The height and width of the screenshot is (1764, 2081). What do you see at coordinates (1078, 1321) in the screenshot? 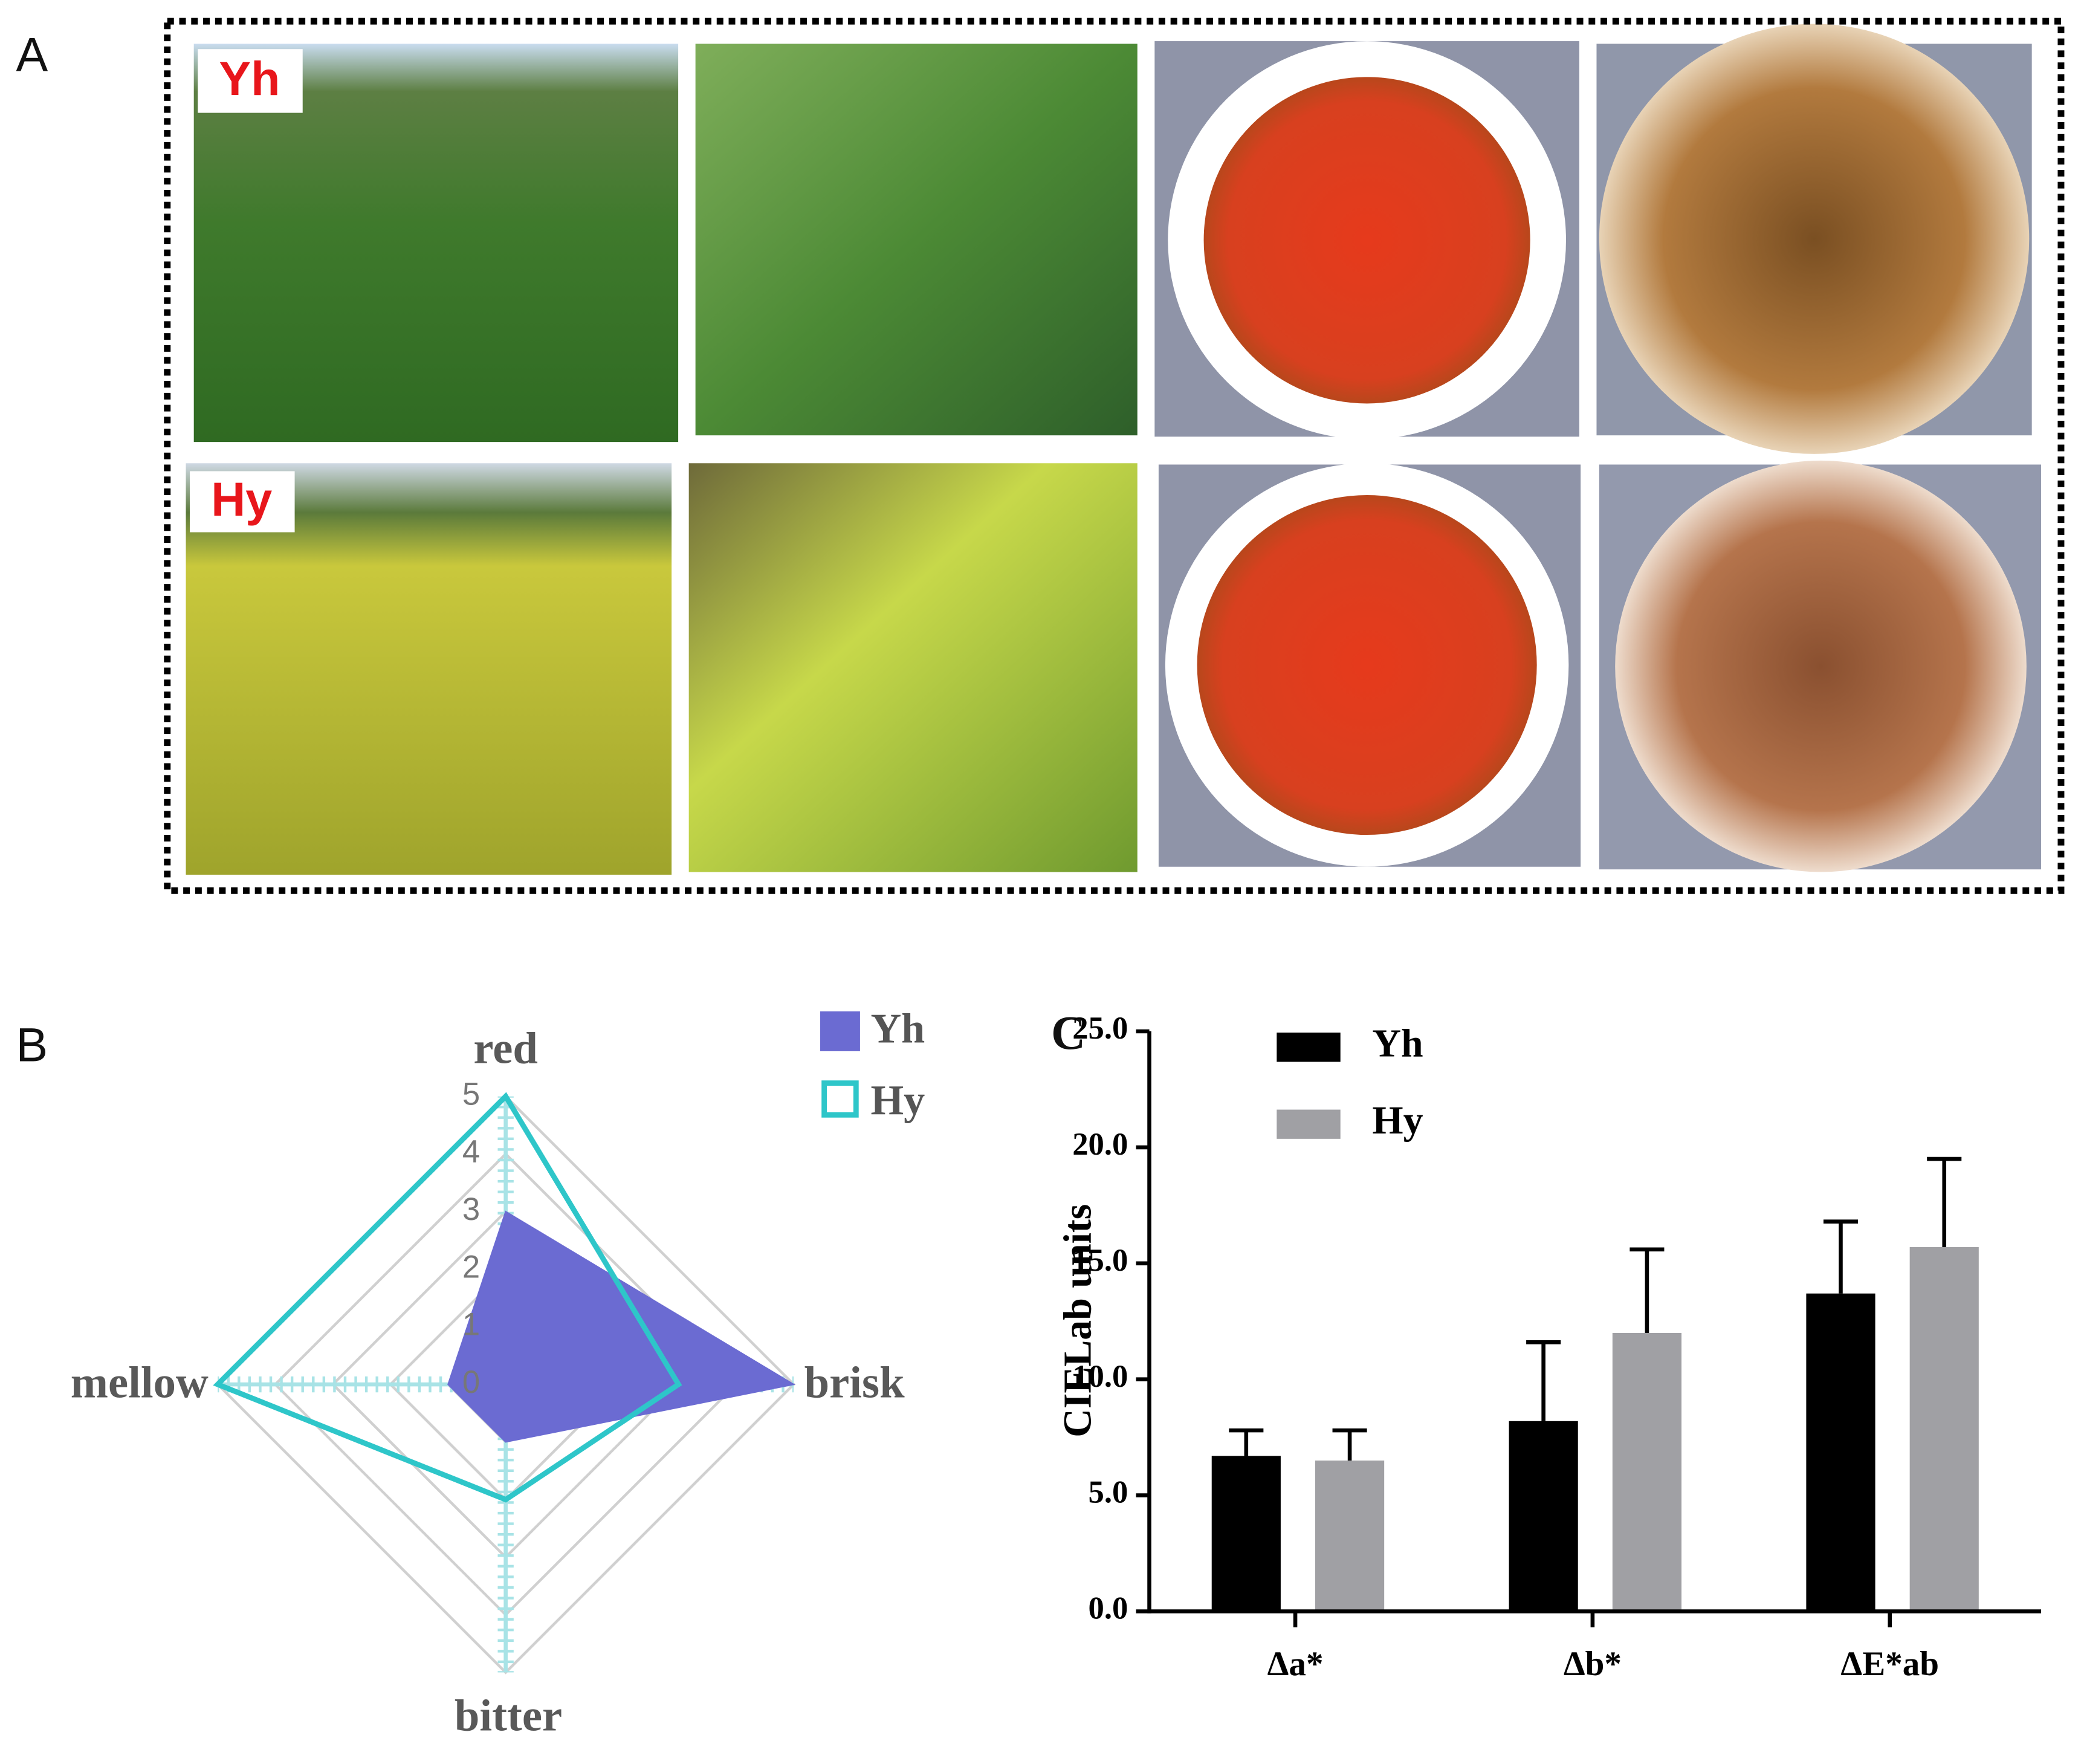
I see `y-axis-title: CIELab units` at bounding box center [1078, 1321].